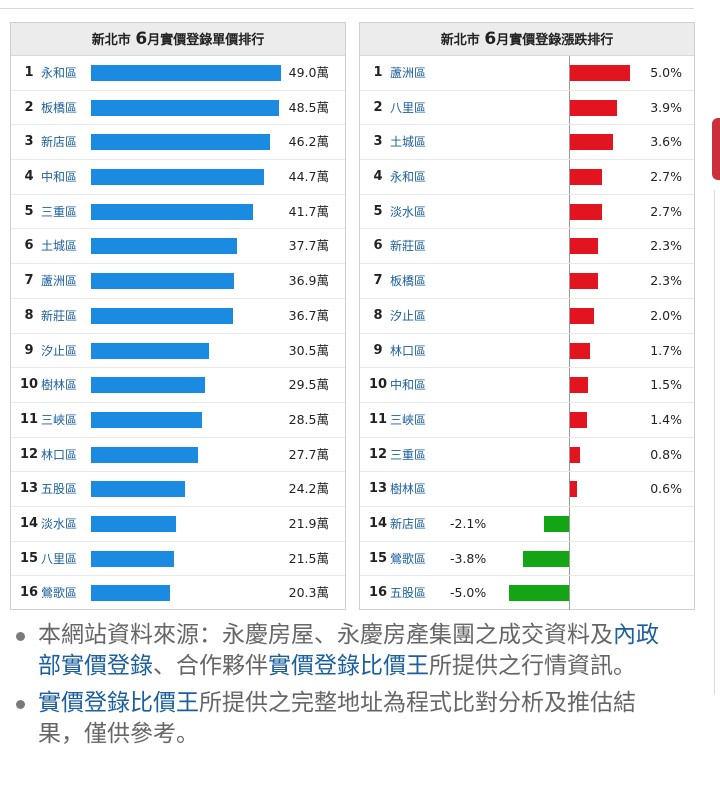 The height and width of the screenshot is (799, 720). I want to click on rank-number: 9, so click(29, 350).